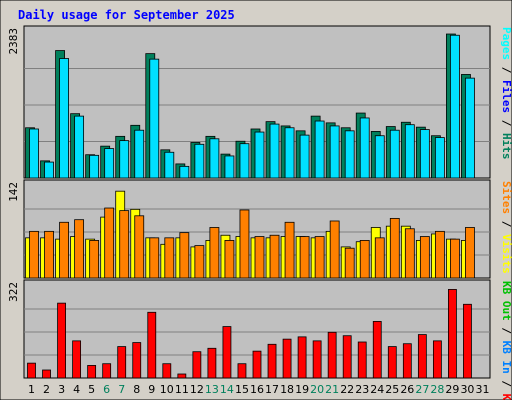 This screenshot has width=512, height=400. I want to click on x-tick-label: 17, so click(272, 389).